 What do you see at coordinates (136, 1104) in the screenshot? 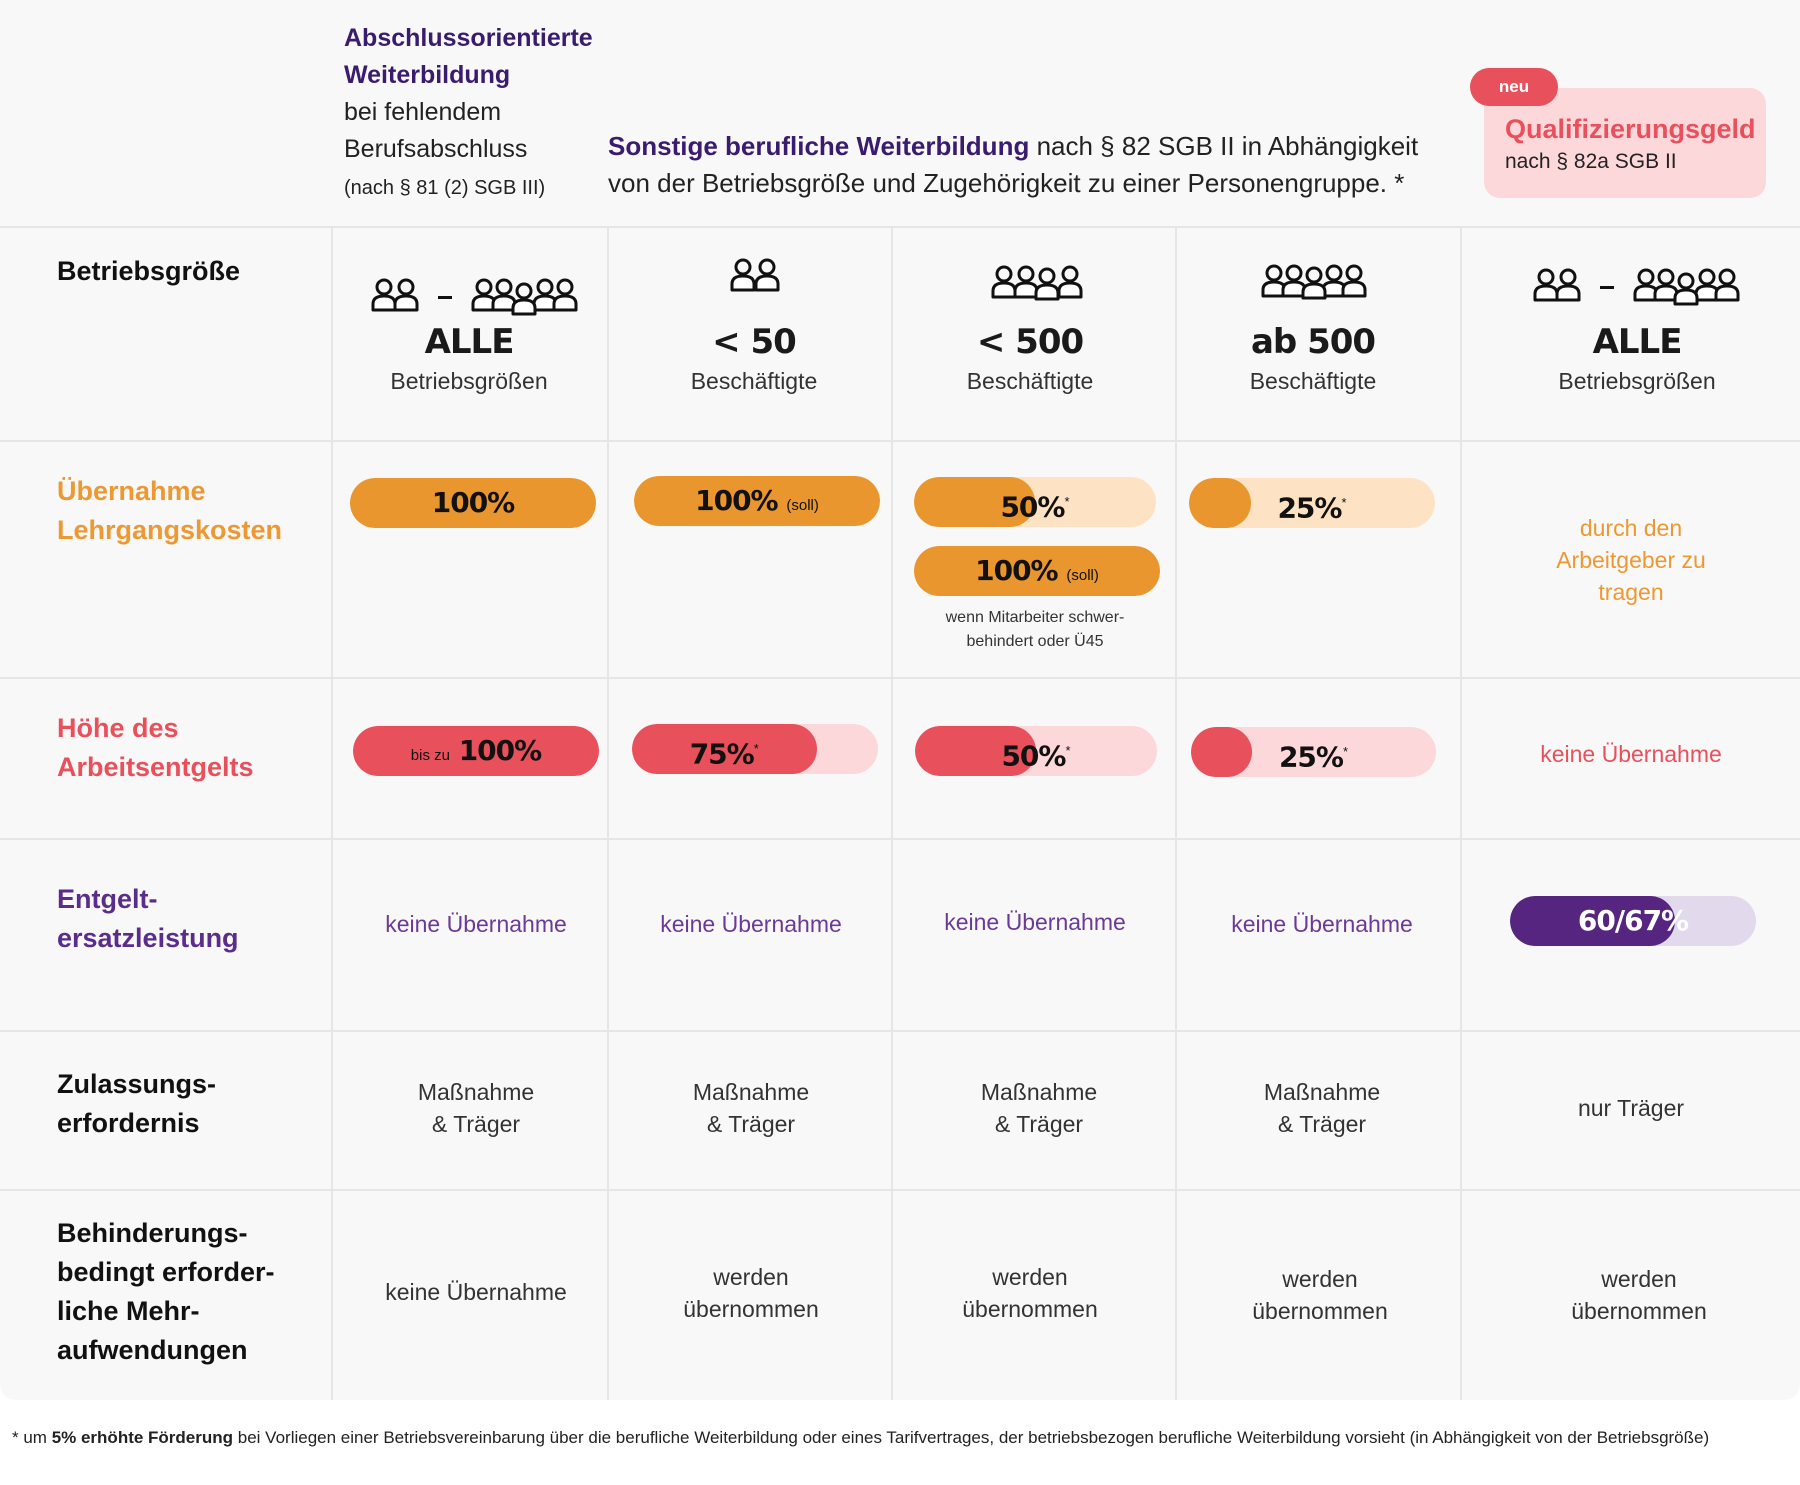
I see `row-label-zulassung: Zulassungs- erfordernis` at bounding box center [136, 1104].